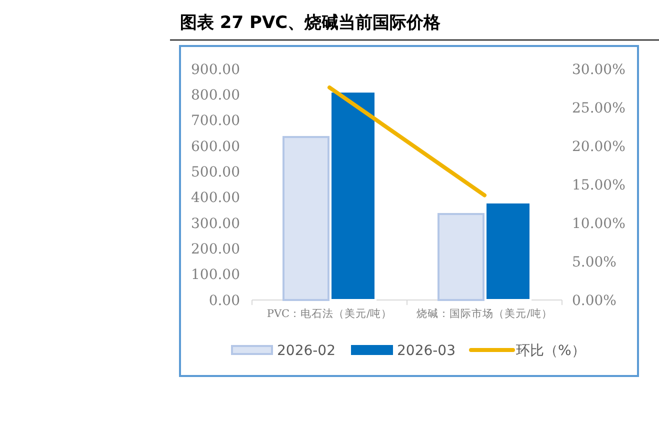 This screenshot has width=659, height=442. I want to click on y-tick-label: 600.00, so click(215, 146).